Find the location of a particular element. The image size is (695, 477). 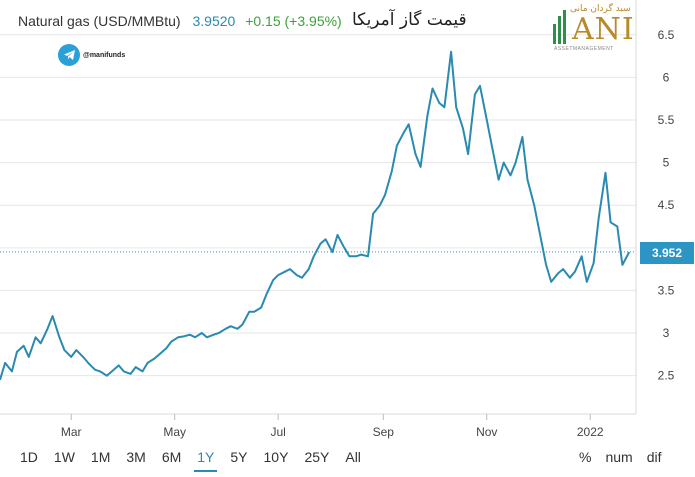

price-change: +0.15 (+3.95%) is located at coordinates (293, 21).